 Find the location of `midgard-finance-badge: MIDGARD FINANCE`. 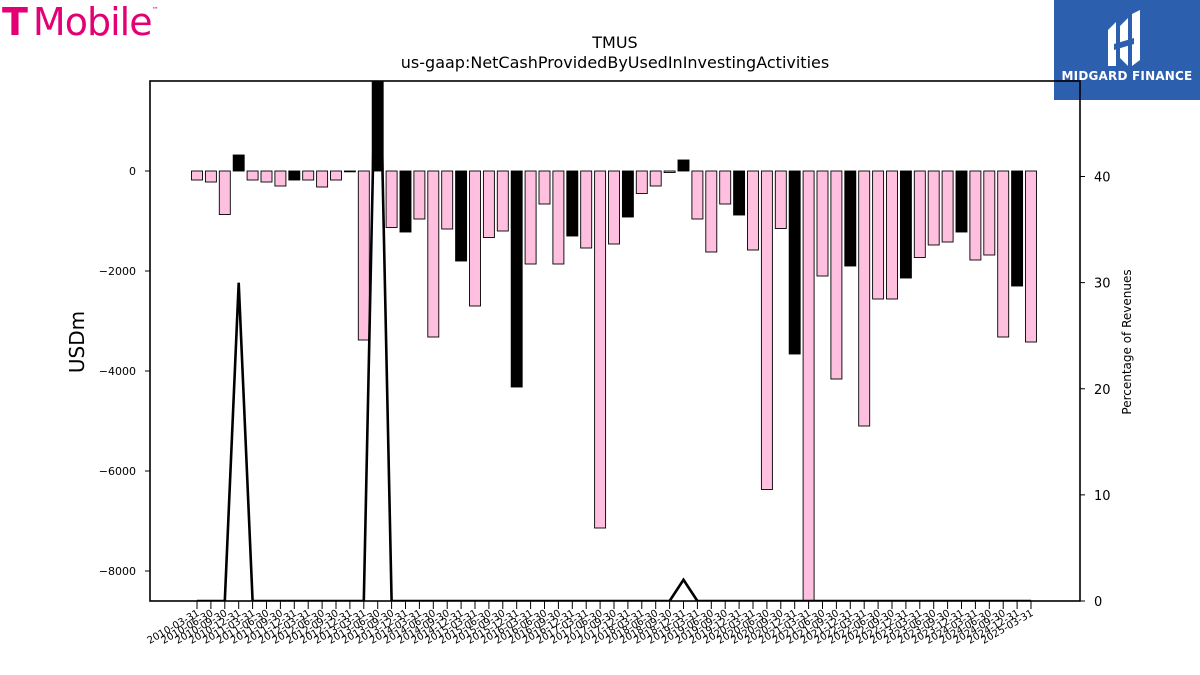

midgard-finance-badge: MIDGARD FINANCE is located at coordinates (1127, 50).